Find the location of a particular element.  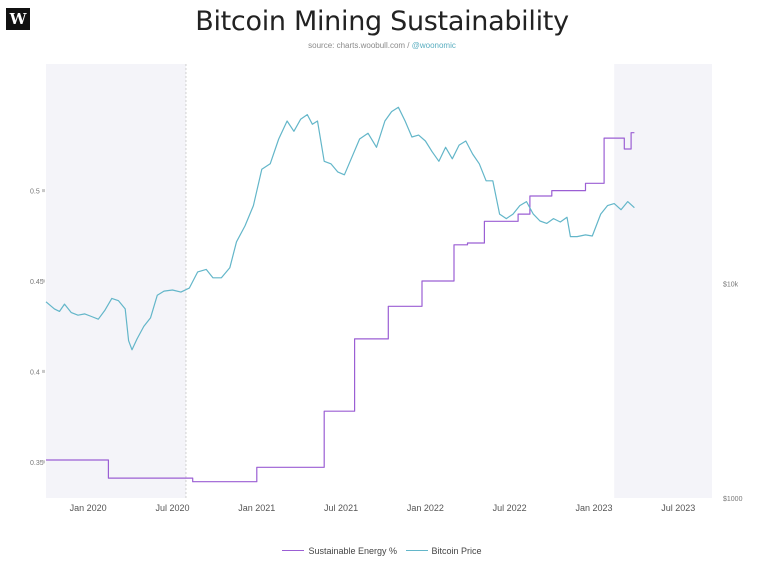

x-tick-label-1: Jul 2020 is located at coordinates (172, 508).